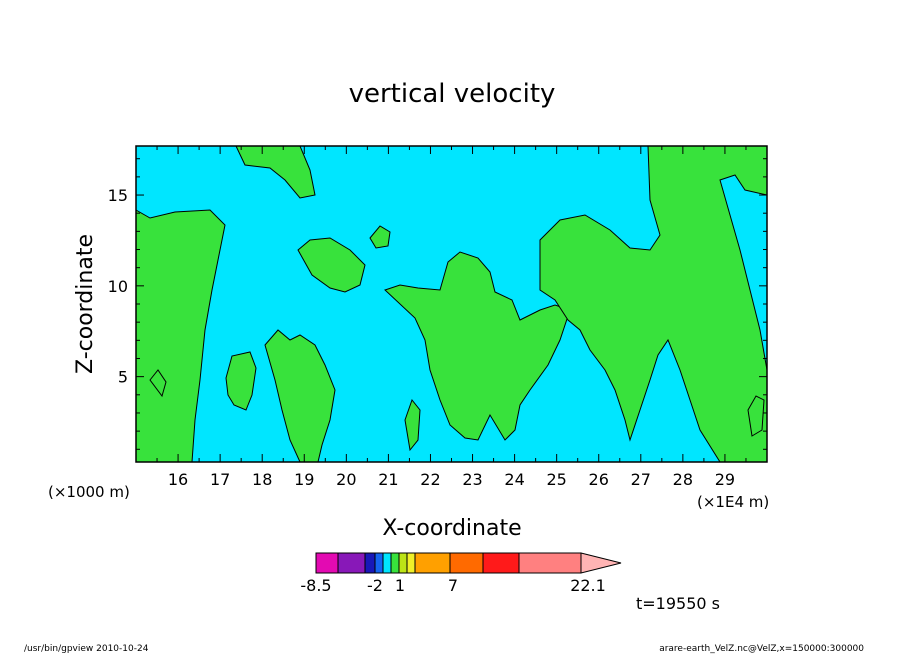 The height and width of the screenshot is (654, 904). What do you see at coordinates (588, 585) in the screenshot?
I see `colorbar-tick-label: 22.1` at bounding box center [588, 585].